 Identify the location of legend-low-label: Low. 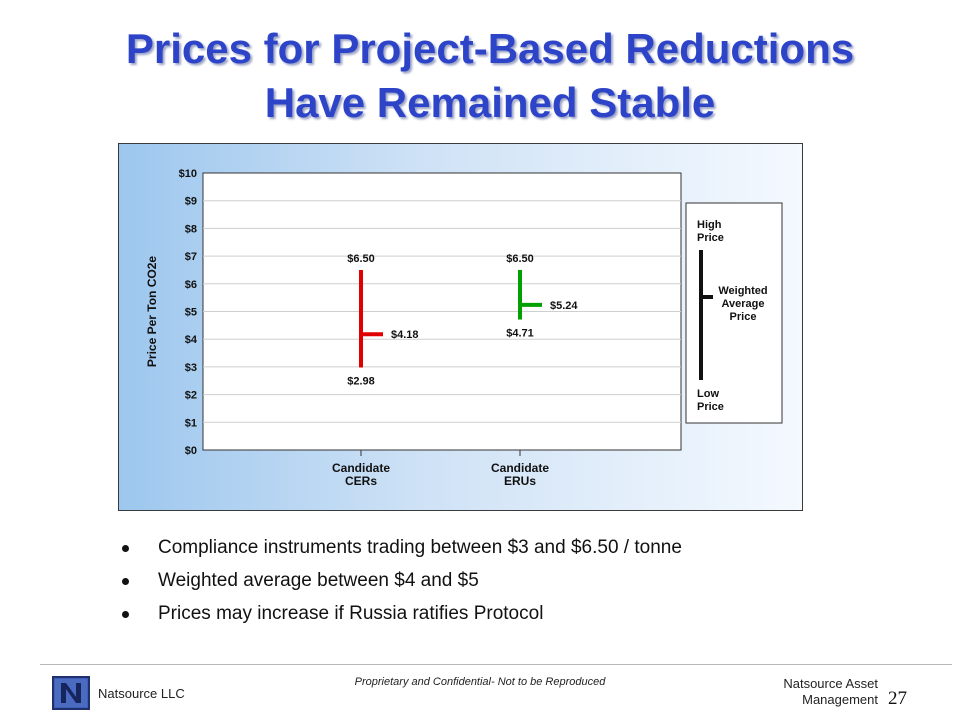
(708, 394).